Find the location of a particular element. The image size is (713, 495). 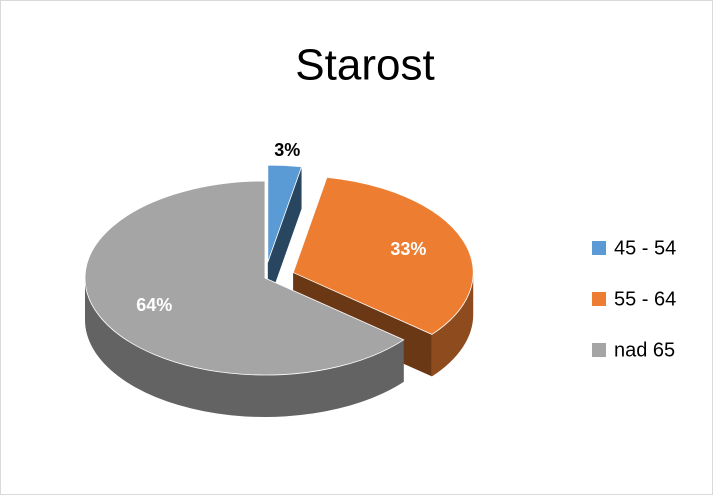

legend-label: 55 - 64 is located at coordinates (645, 299).